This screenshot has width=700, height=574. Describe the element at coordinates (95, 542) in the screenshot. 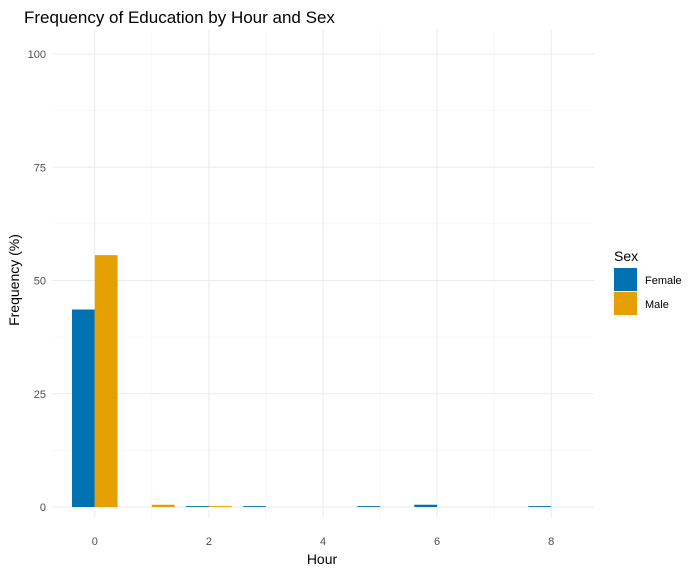

I see `x-tick-label: 0` at that location.